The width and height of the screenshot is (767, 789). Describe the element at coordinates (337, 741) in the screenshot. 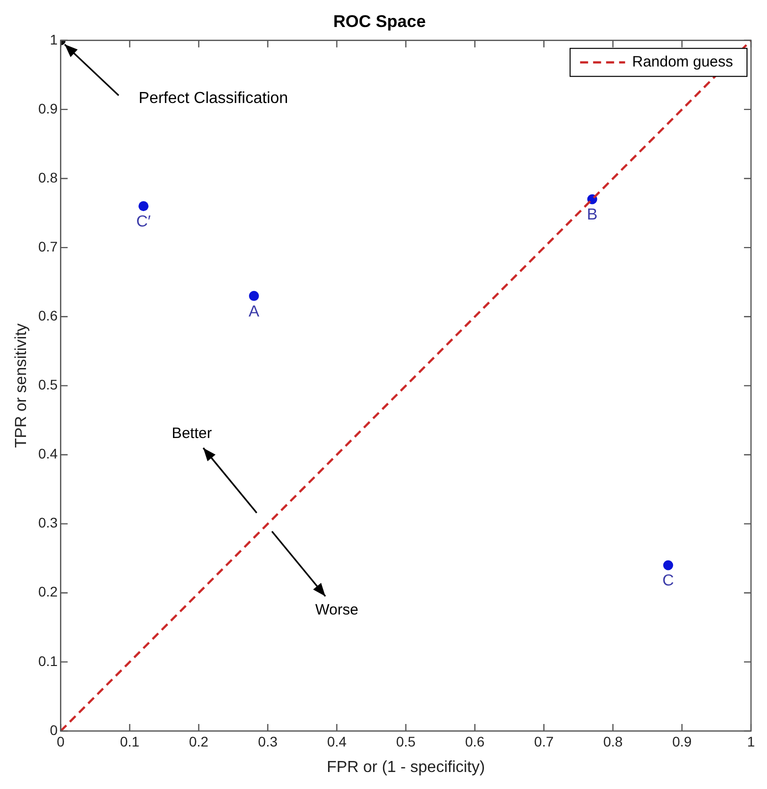

I see `x-tick-label: 0.4` at that location.